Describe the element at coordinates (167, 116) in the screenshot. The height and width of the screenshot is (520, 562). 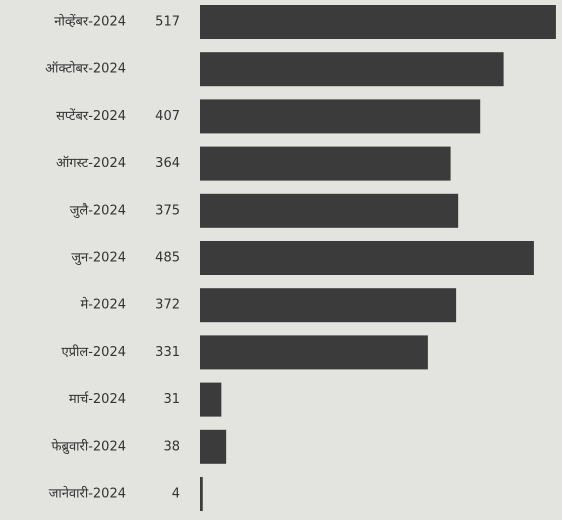
I see `value-label: 407` at that location.